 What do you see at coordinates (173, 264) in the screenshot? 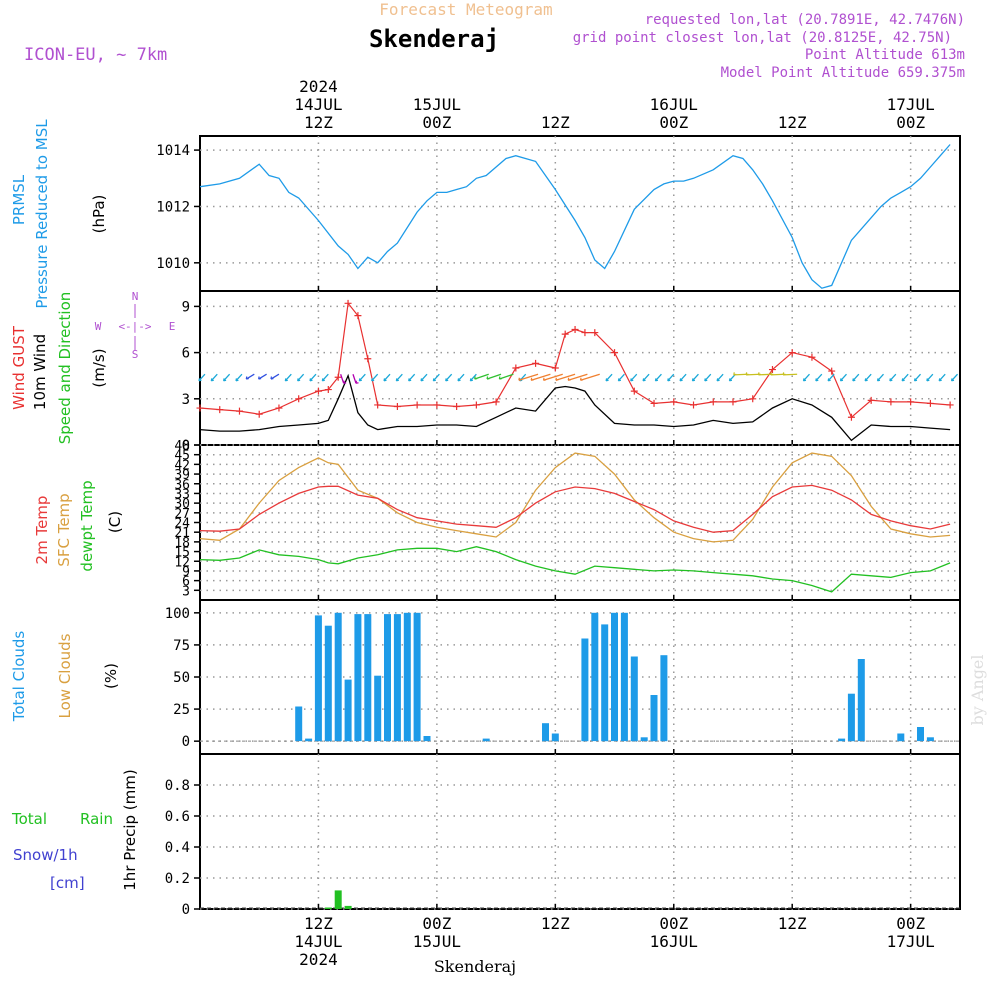
I see `pressure-tick-label: 1010` at bounding box center [173, 264].